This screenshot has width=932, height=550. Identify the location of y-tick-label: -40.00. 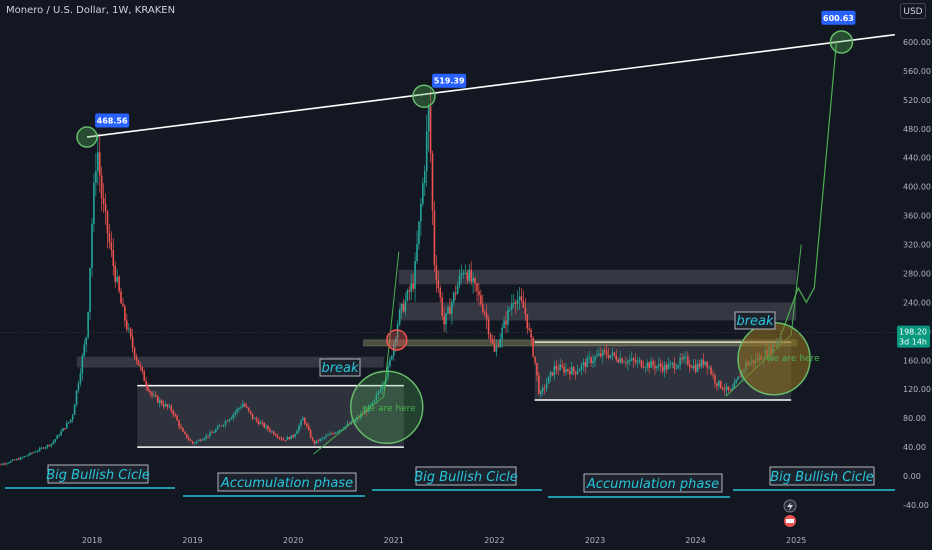
(916, 505).